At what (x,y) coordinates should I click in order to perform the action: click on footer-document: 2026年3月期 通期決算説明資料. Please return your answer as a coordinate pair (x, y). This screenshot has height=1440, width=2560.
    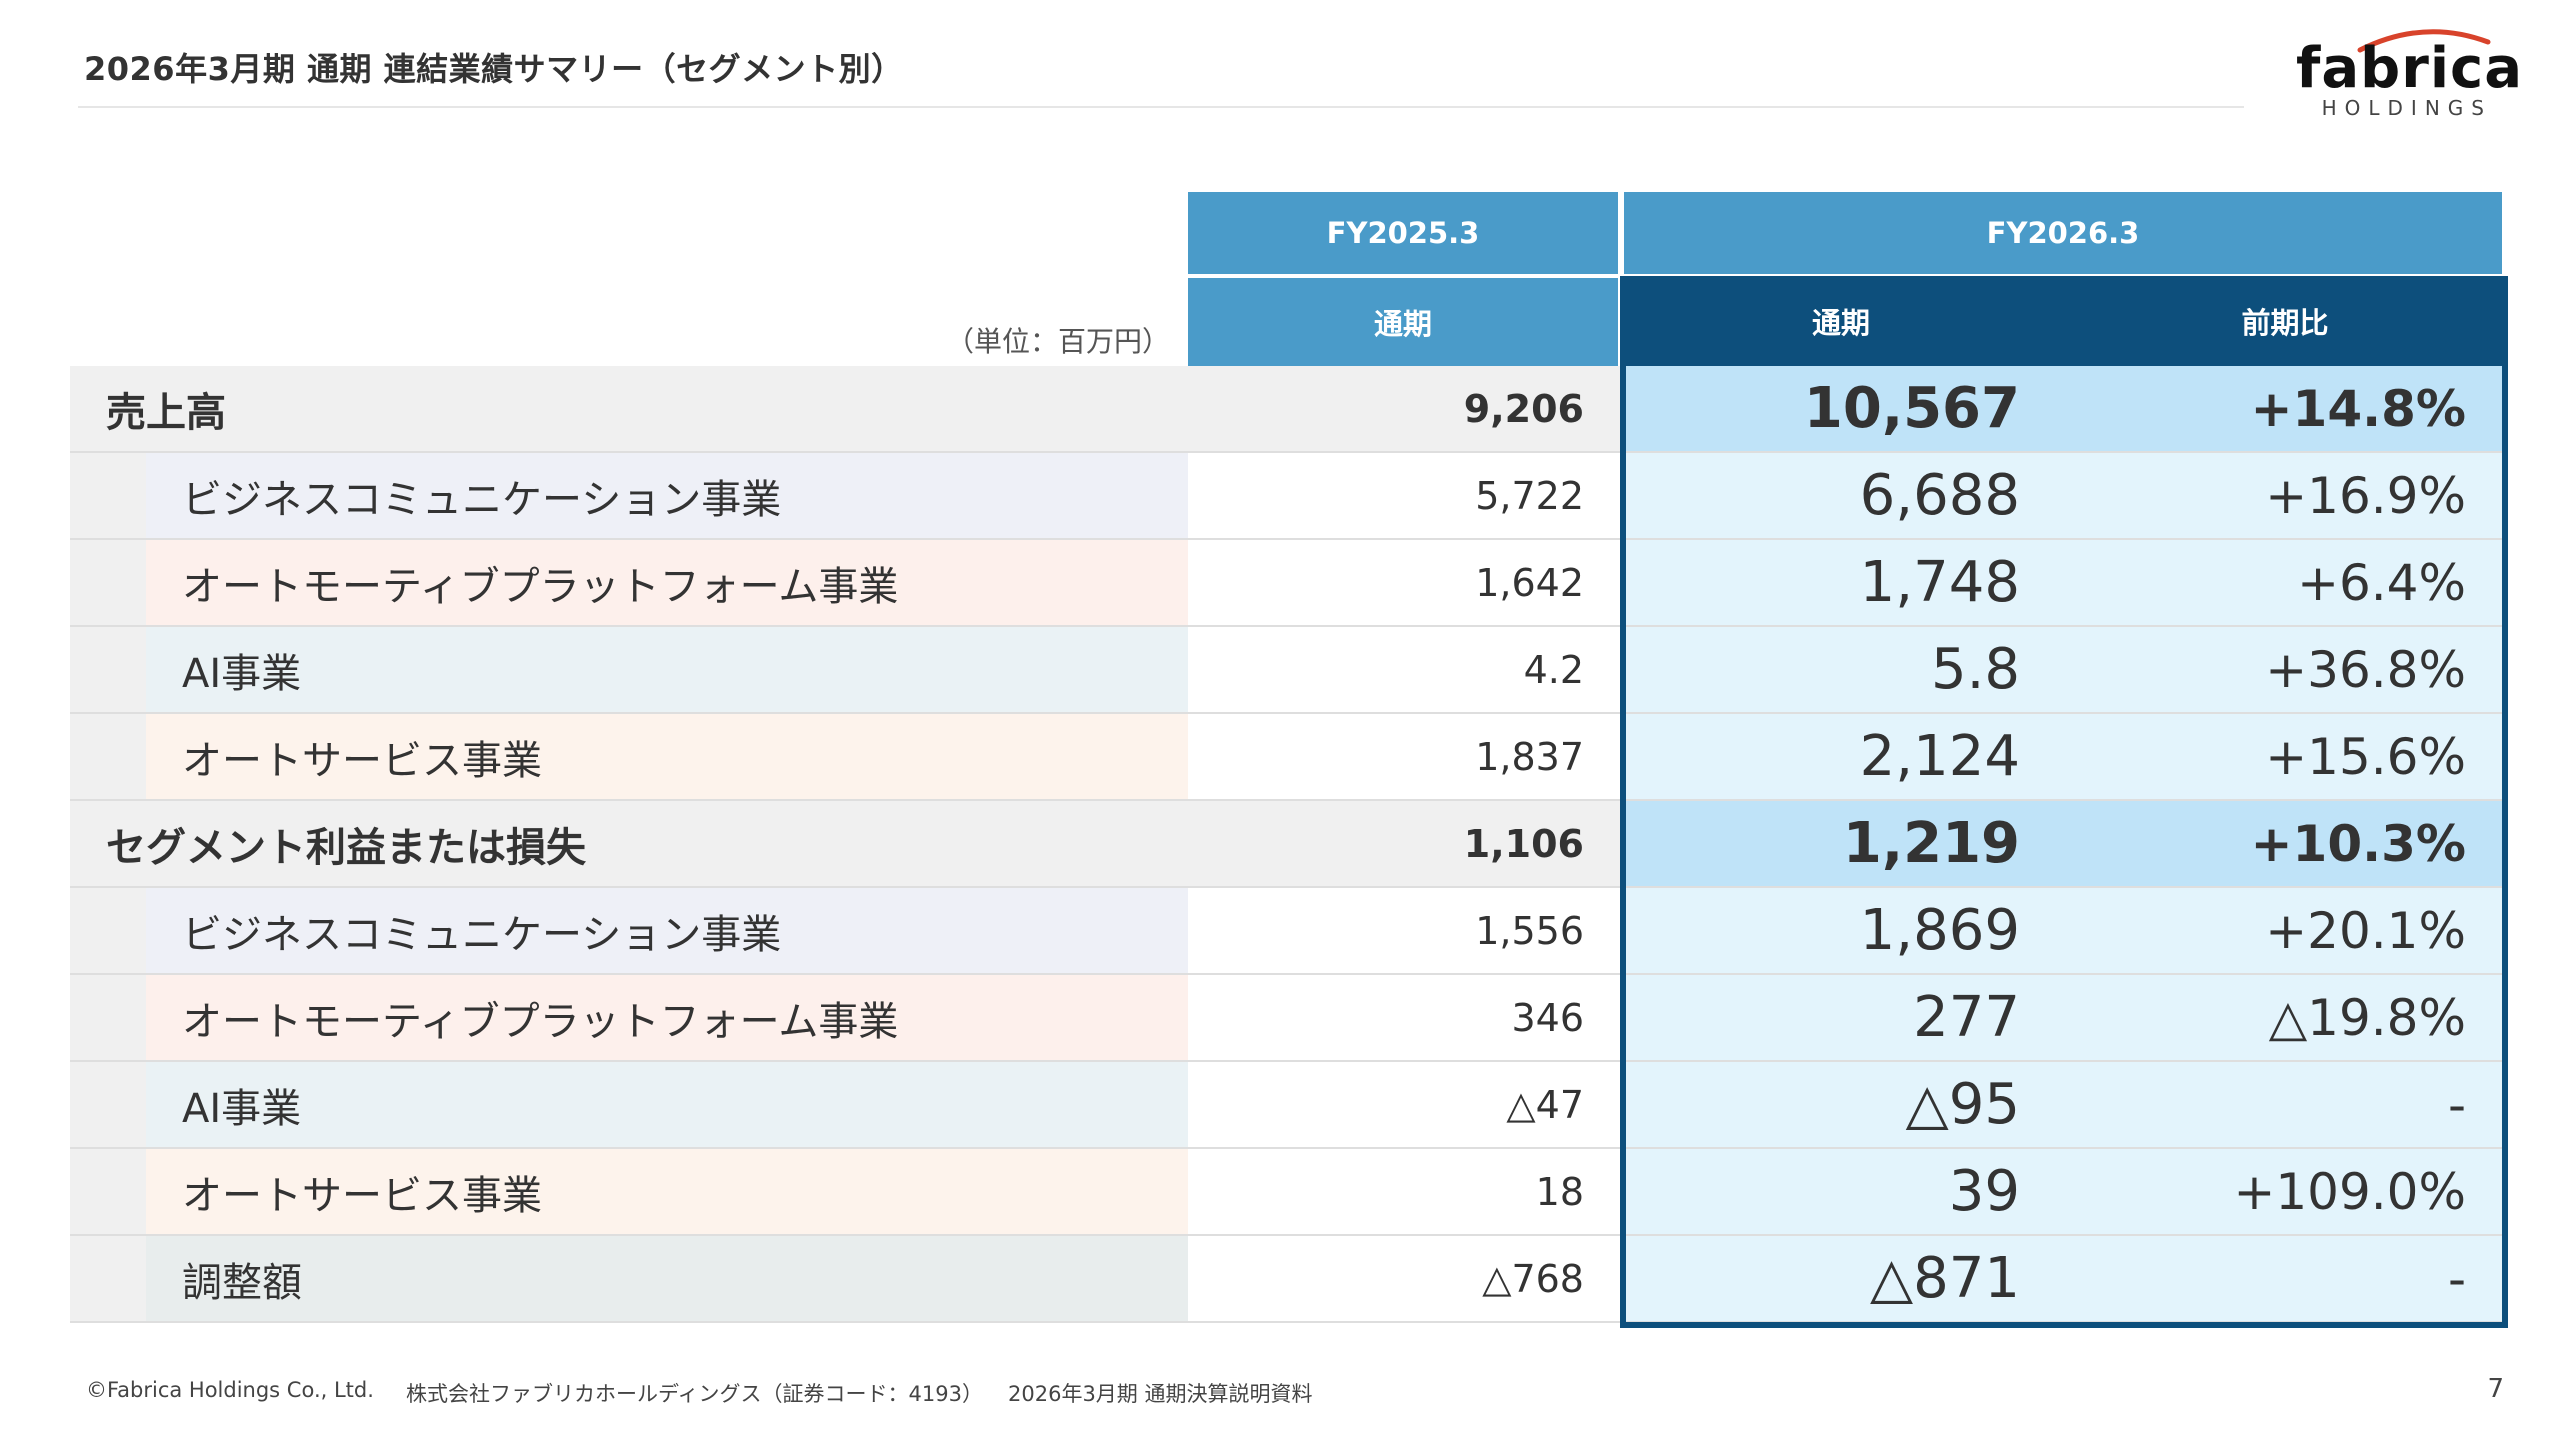
    Looking at the image, I should click on (1160, 1394).